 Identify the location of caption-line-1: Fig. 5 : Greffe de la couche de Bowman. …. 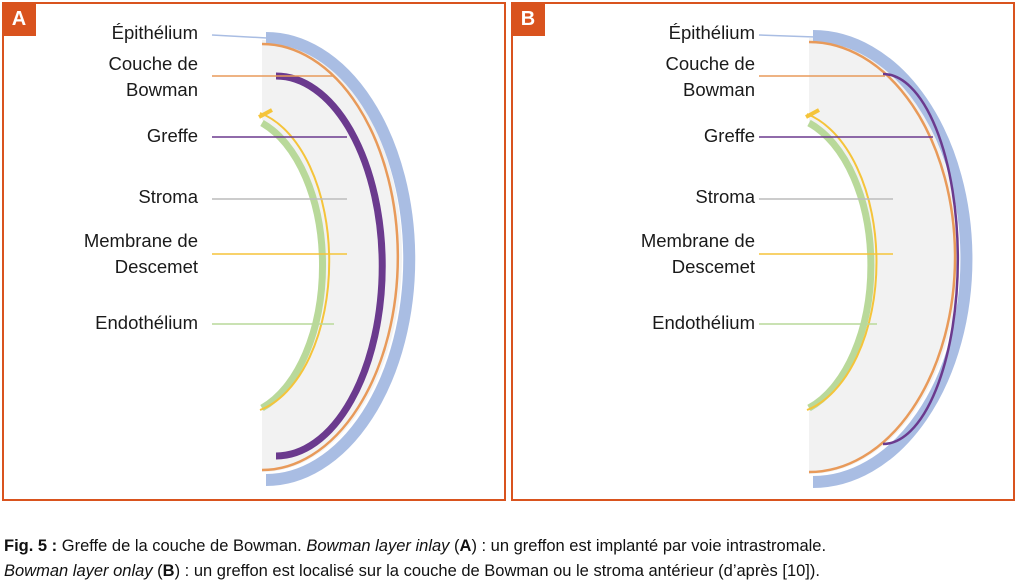
(512, 546).